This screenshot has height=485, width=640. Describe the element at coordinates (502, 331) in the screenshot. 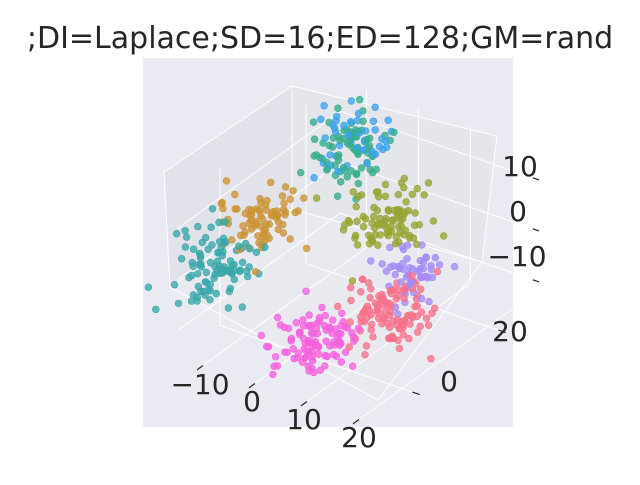

I see `y-tick-mark` at that location.